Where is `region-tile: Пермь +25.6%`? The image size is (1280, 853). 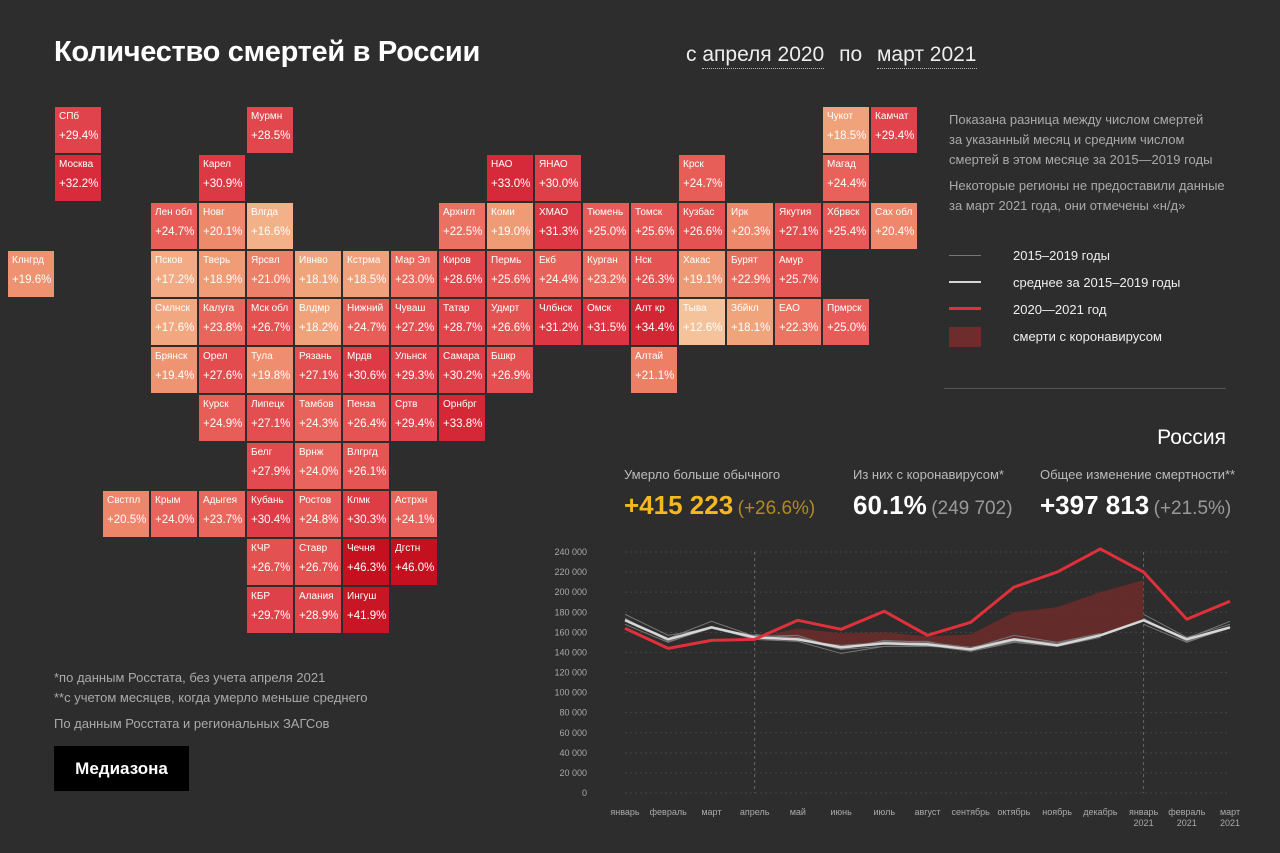
region-tile: Пермь +25.6% is located at coordinates (510, 274).